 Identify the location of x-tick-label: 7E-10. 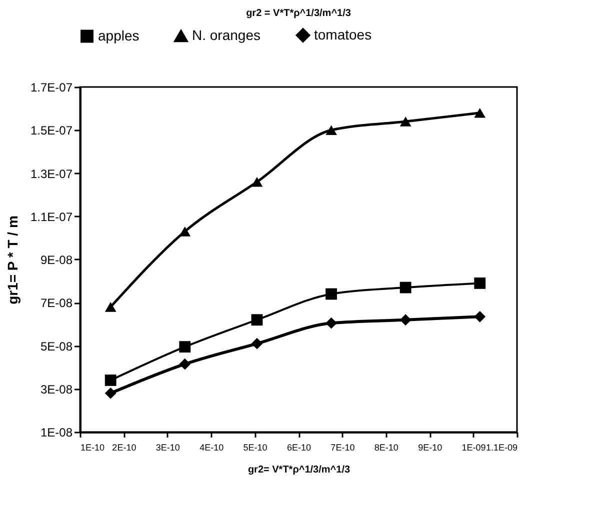
(342, 447).